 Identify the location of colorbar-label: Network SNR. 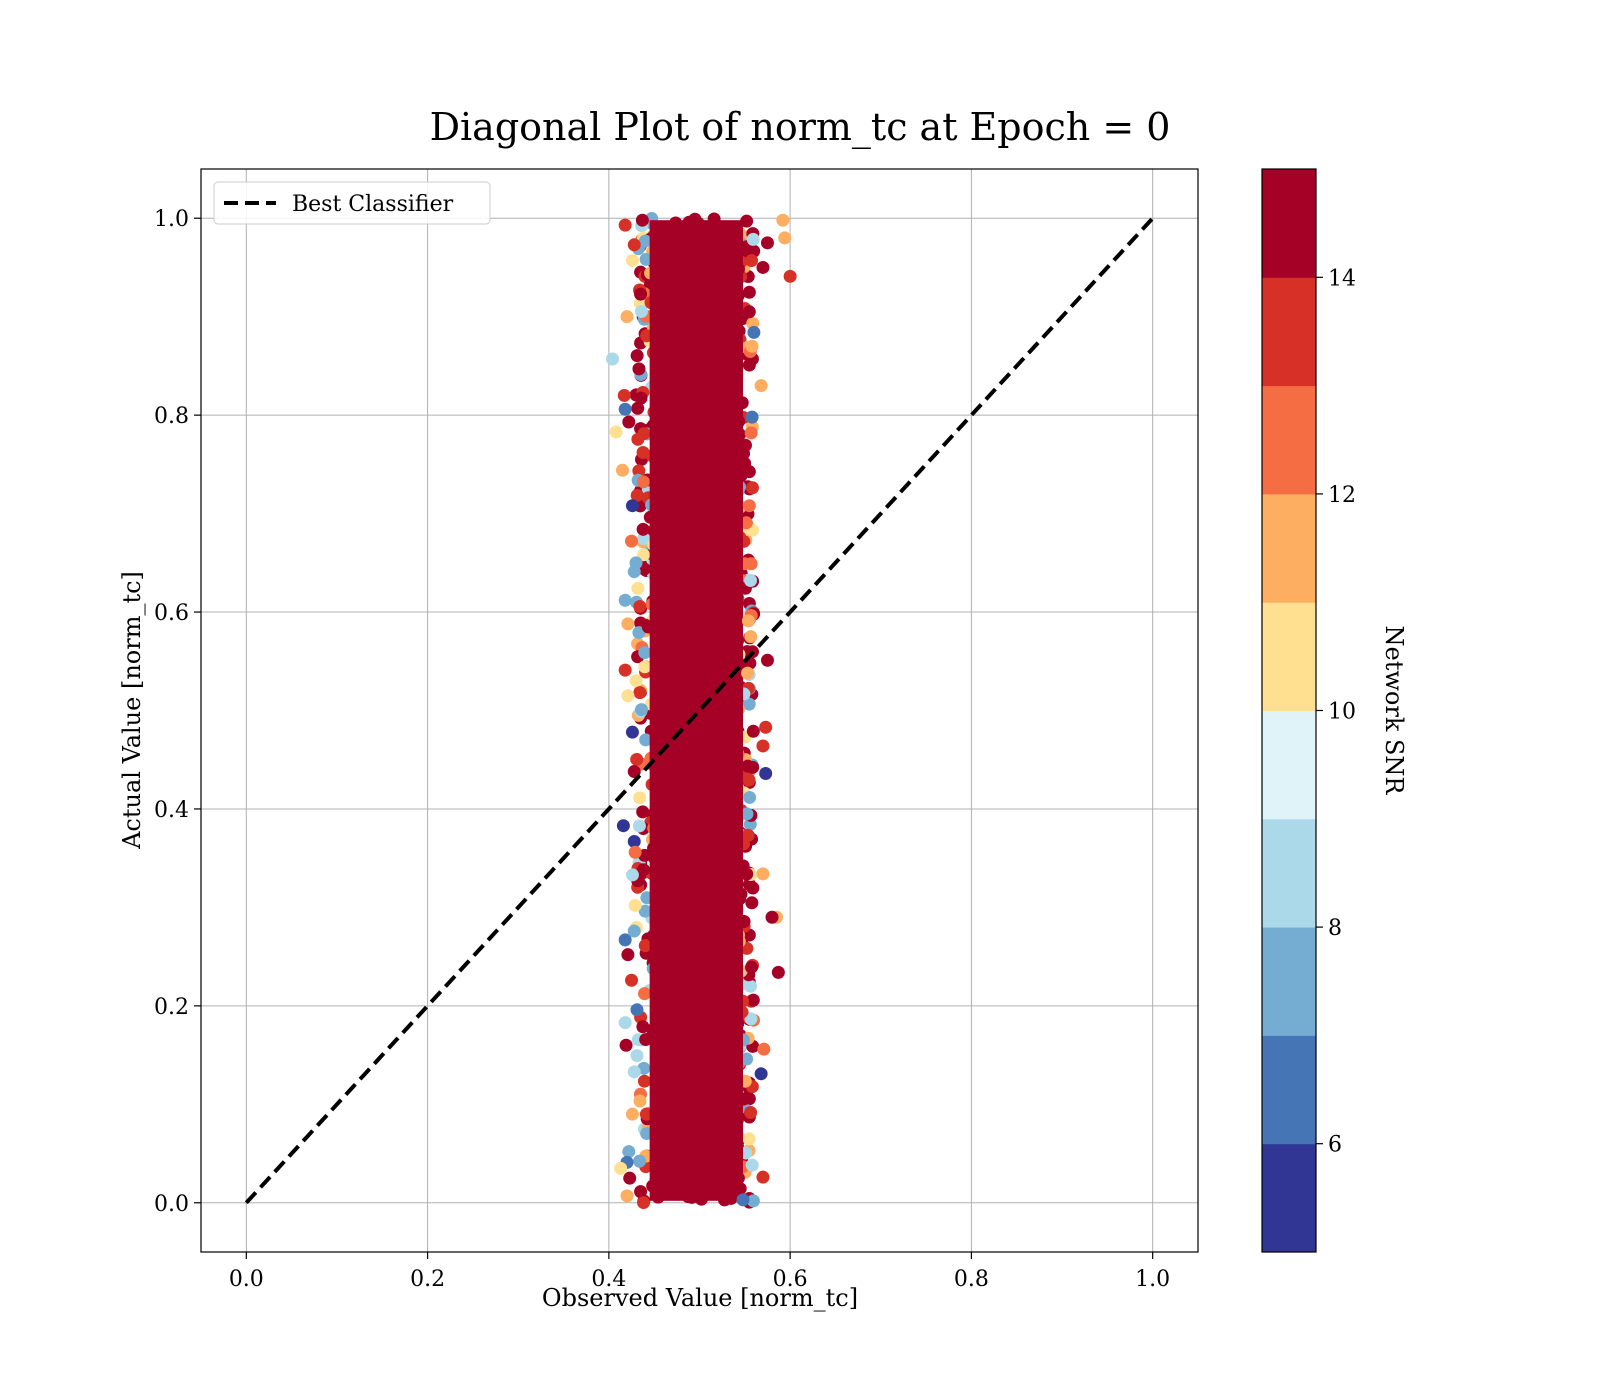
(1394, 711).